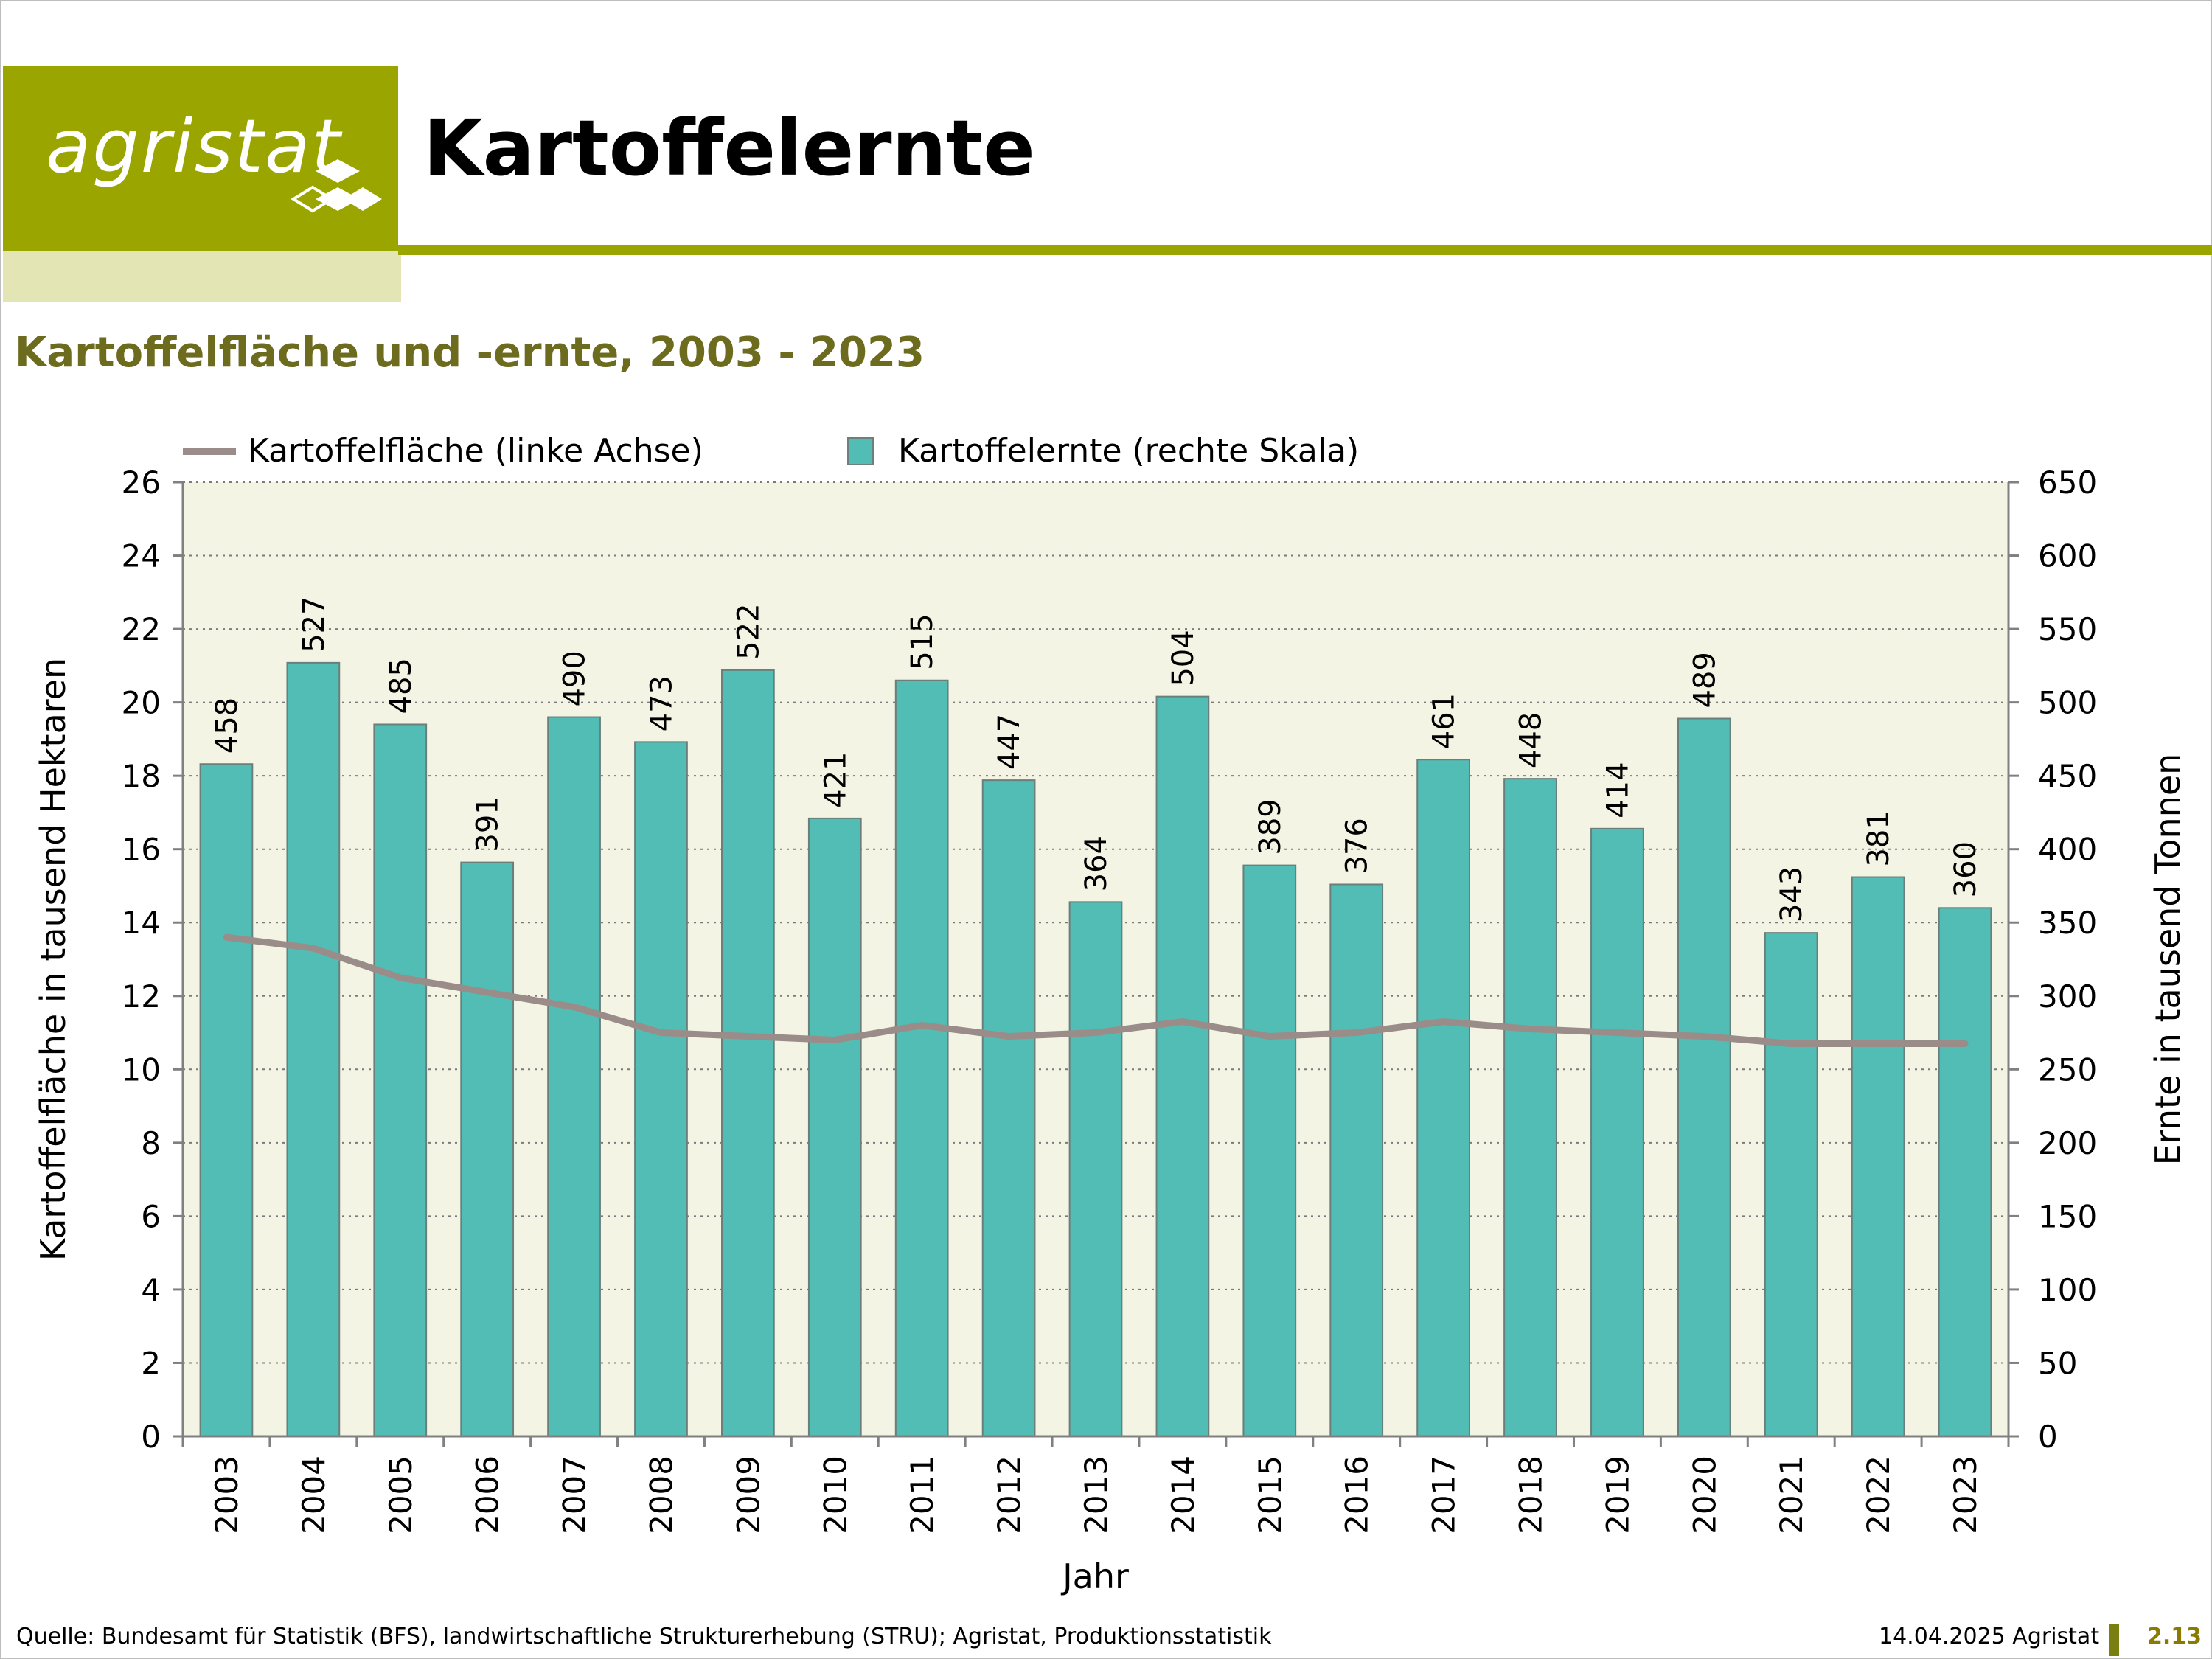 The height and width of the screenshot is (1659, 2212). What do you see at coordinates (151, 1143) in the screenshot?
I see `left-tick-label: 8` at bounding box center [151, 1143].